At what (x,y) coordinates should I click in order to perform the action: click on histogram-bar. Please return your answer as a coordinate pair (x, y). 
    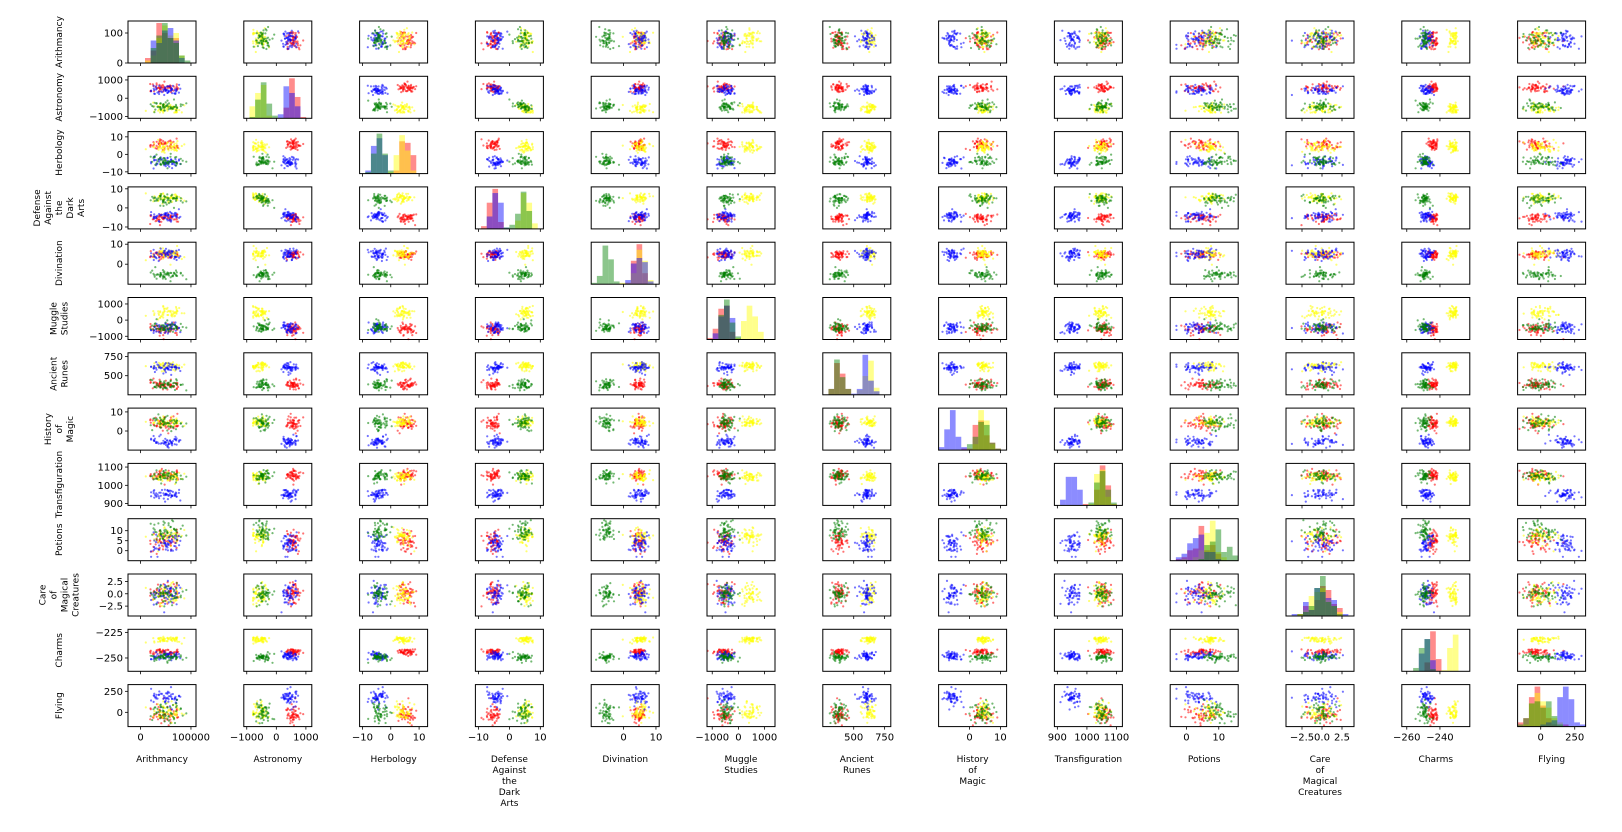
    Looking at the image, I should click on (159, 50).